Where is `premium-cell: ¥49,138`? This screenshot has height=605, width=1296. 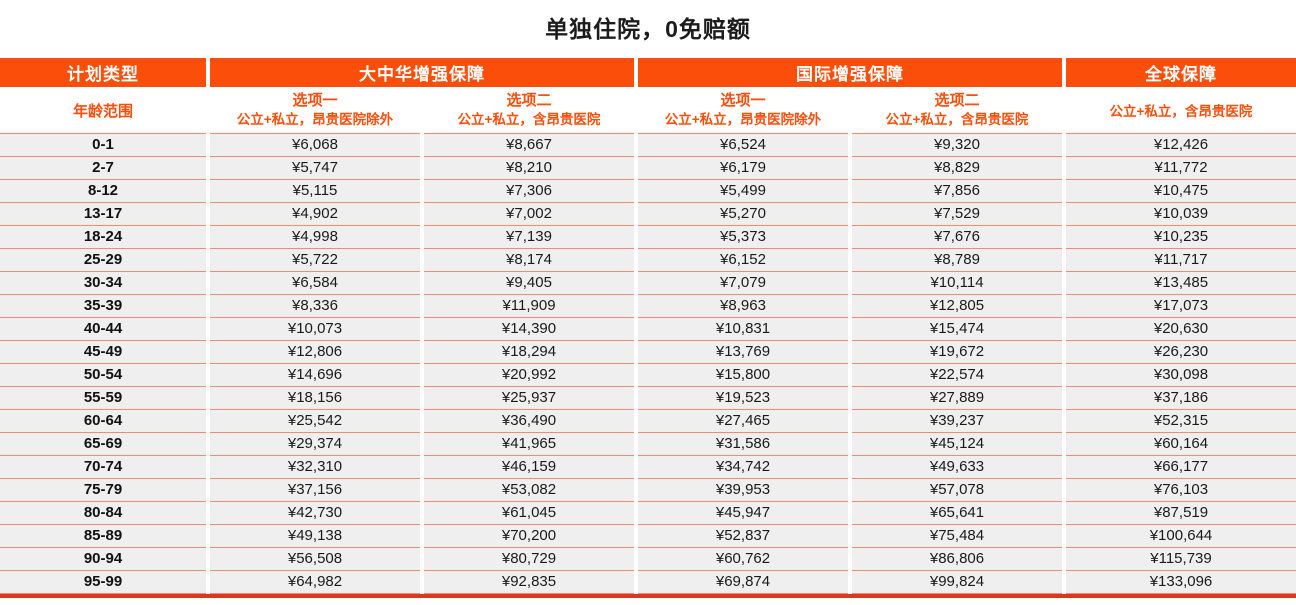 premium-cell: ¥49,138 is located at coordinates (315, 536).